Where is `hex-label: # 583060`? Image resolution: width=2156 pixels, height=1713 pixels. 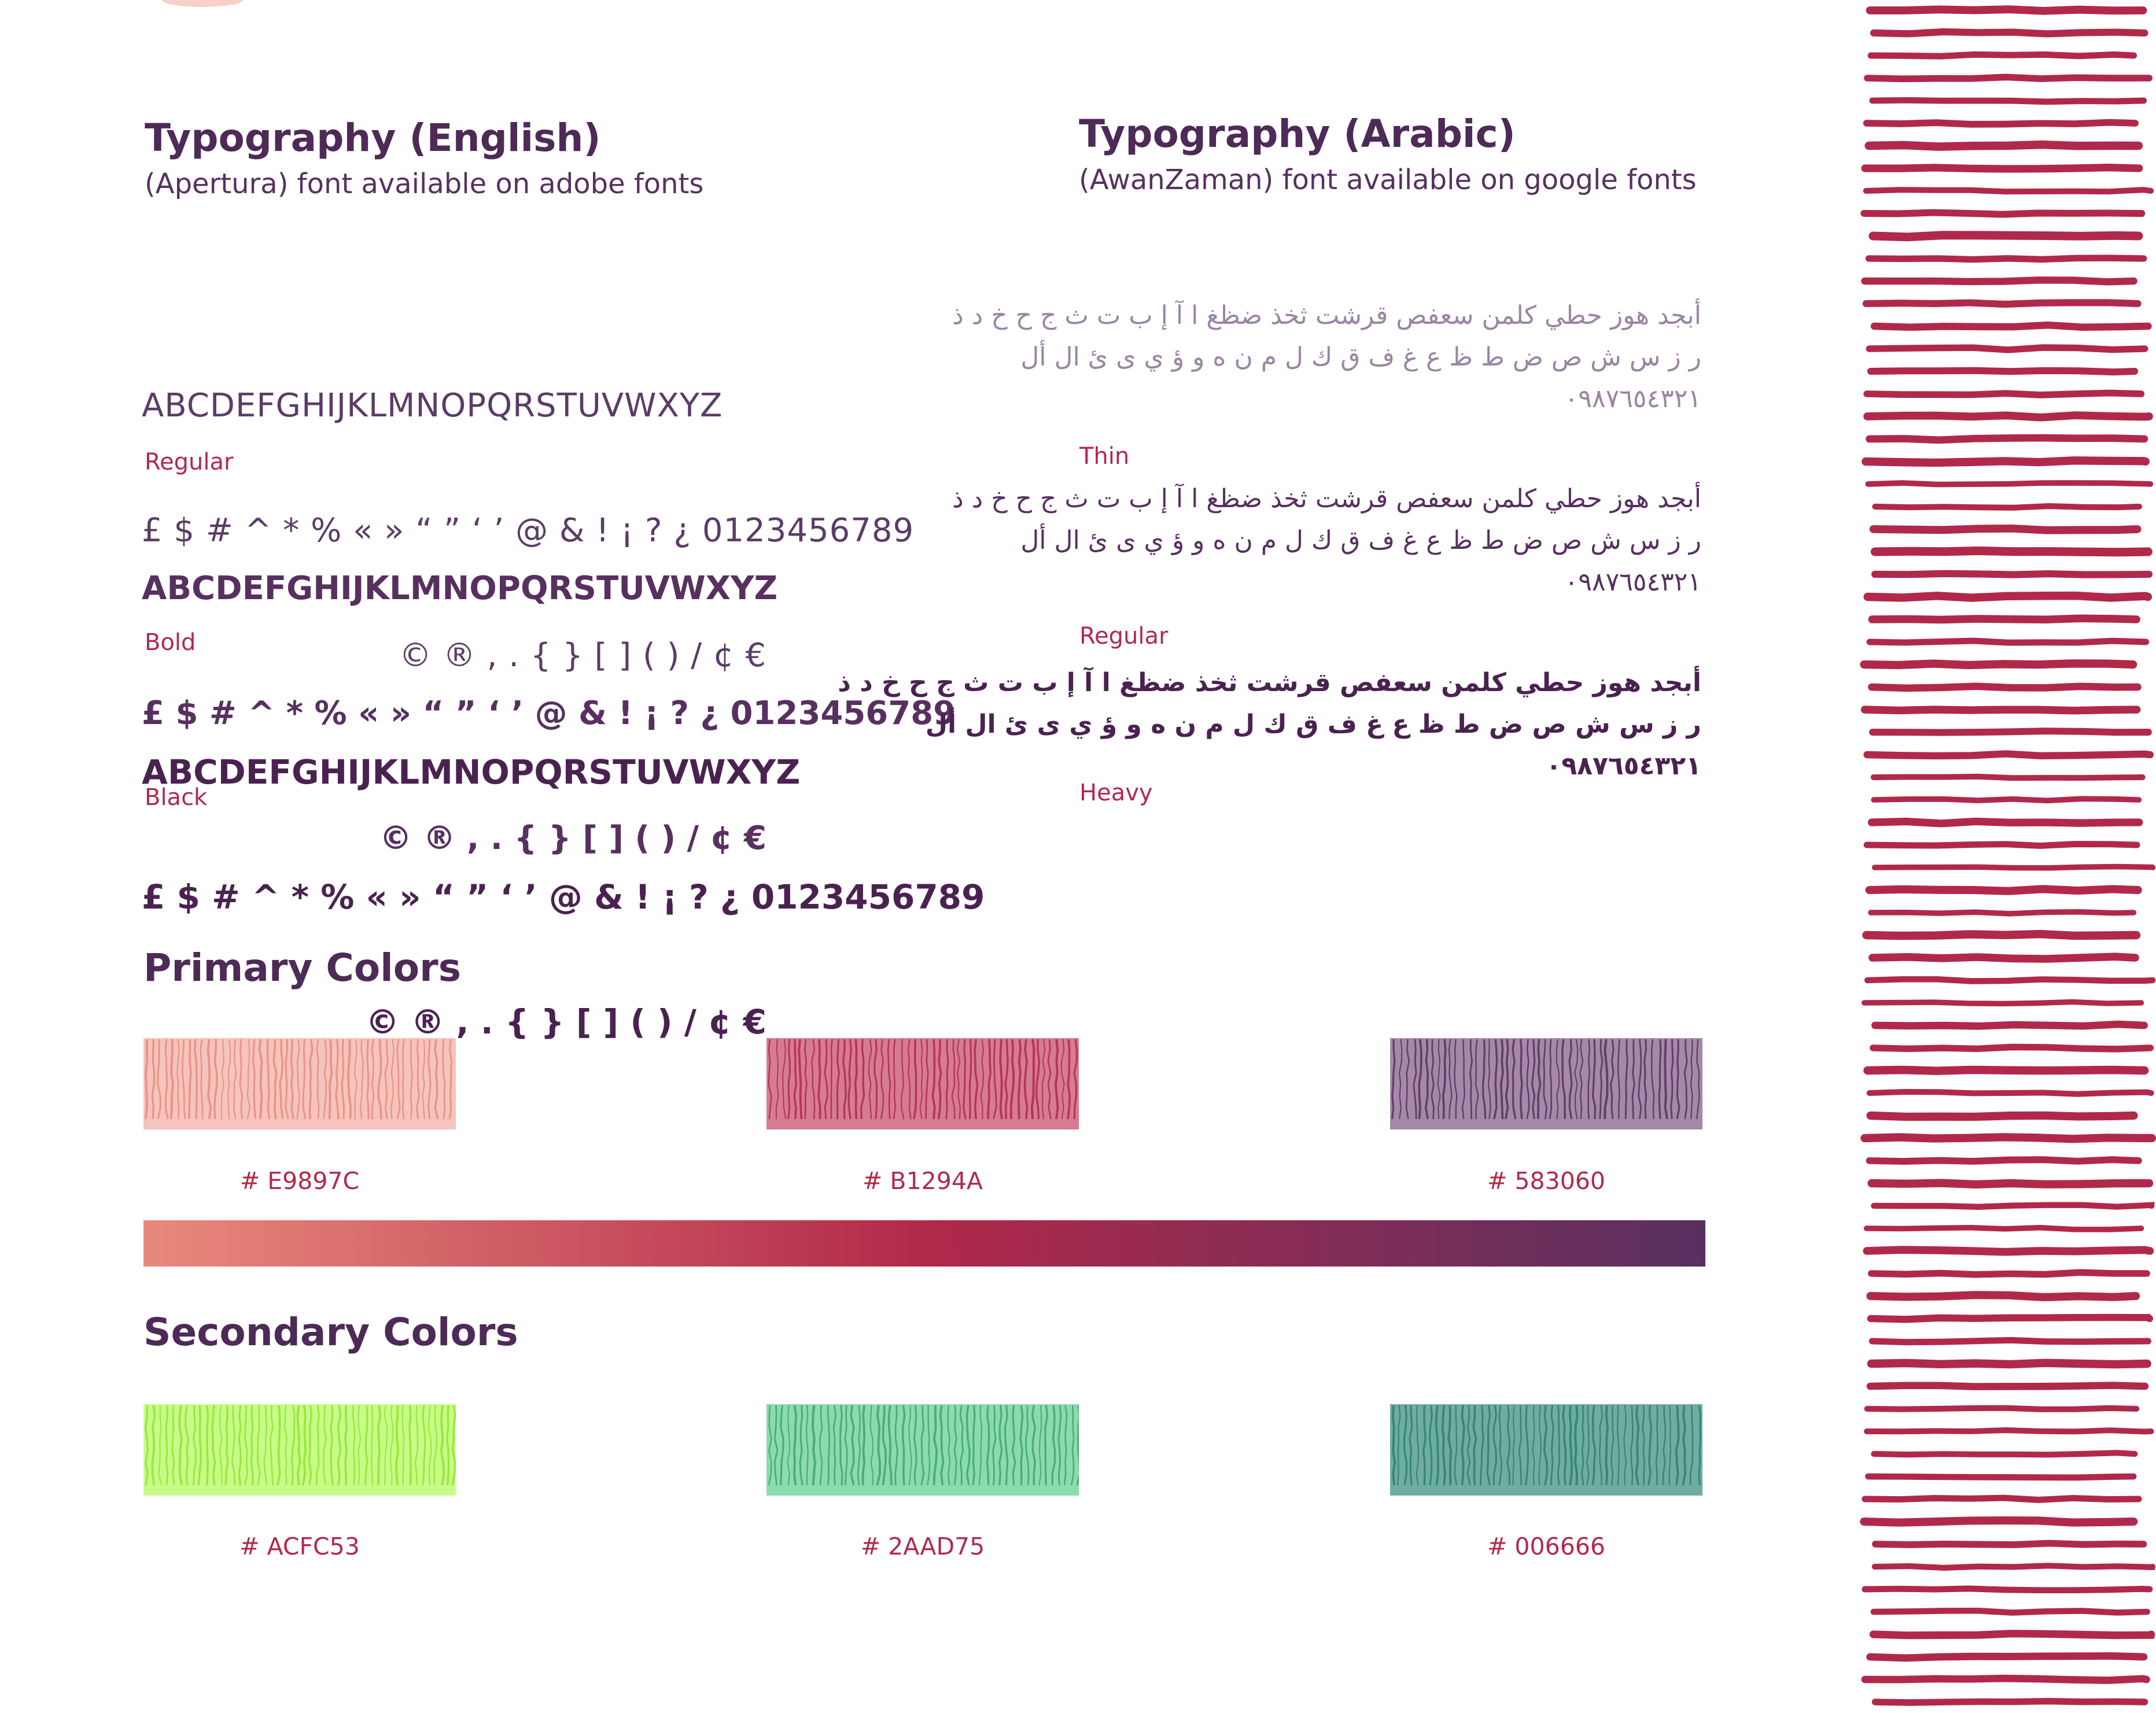 hex-label: # 583060 is located at coordinates (1546, 1181).